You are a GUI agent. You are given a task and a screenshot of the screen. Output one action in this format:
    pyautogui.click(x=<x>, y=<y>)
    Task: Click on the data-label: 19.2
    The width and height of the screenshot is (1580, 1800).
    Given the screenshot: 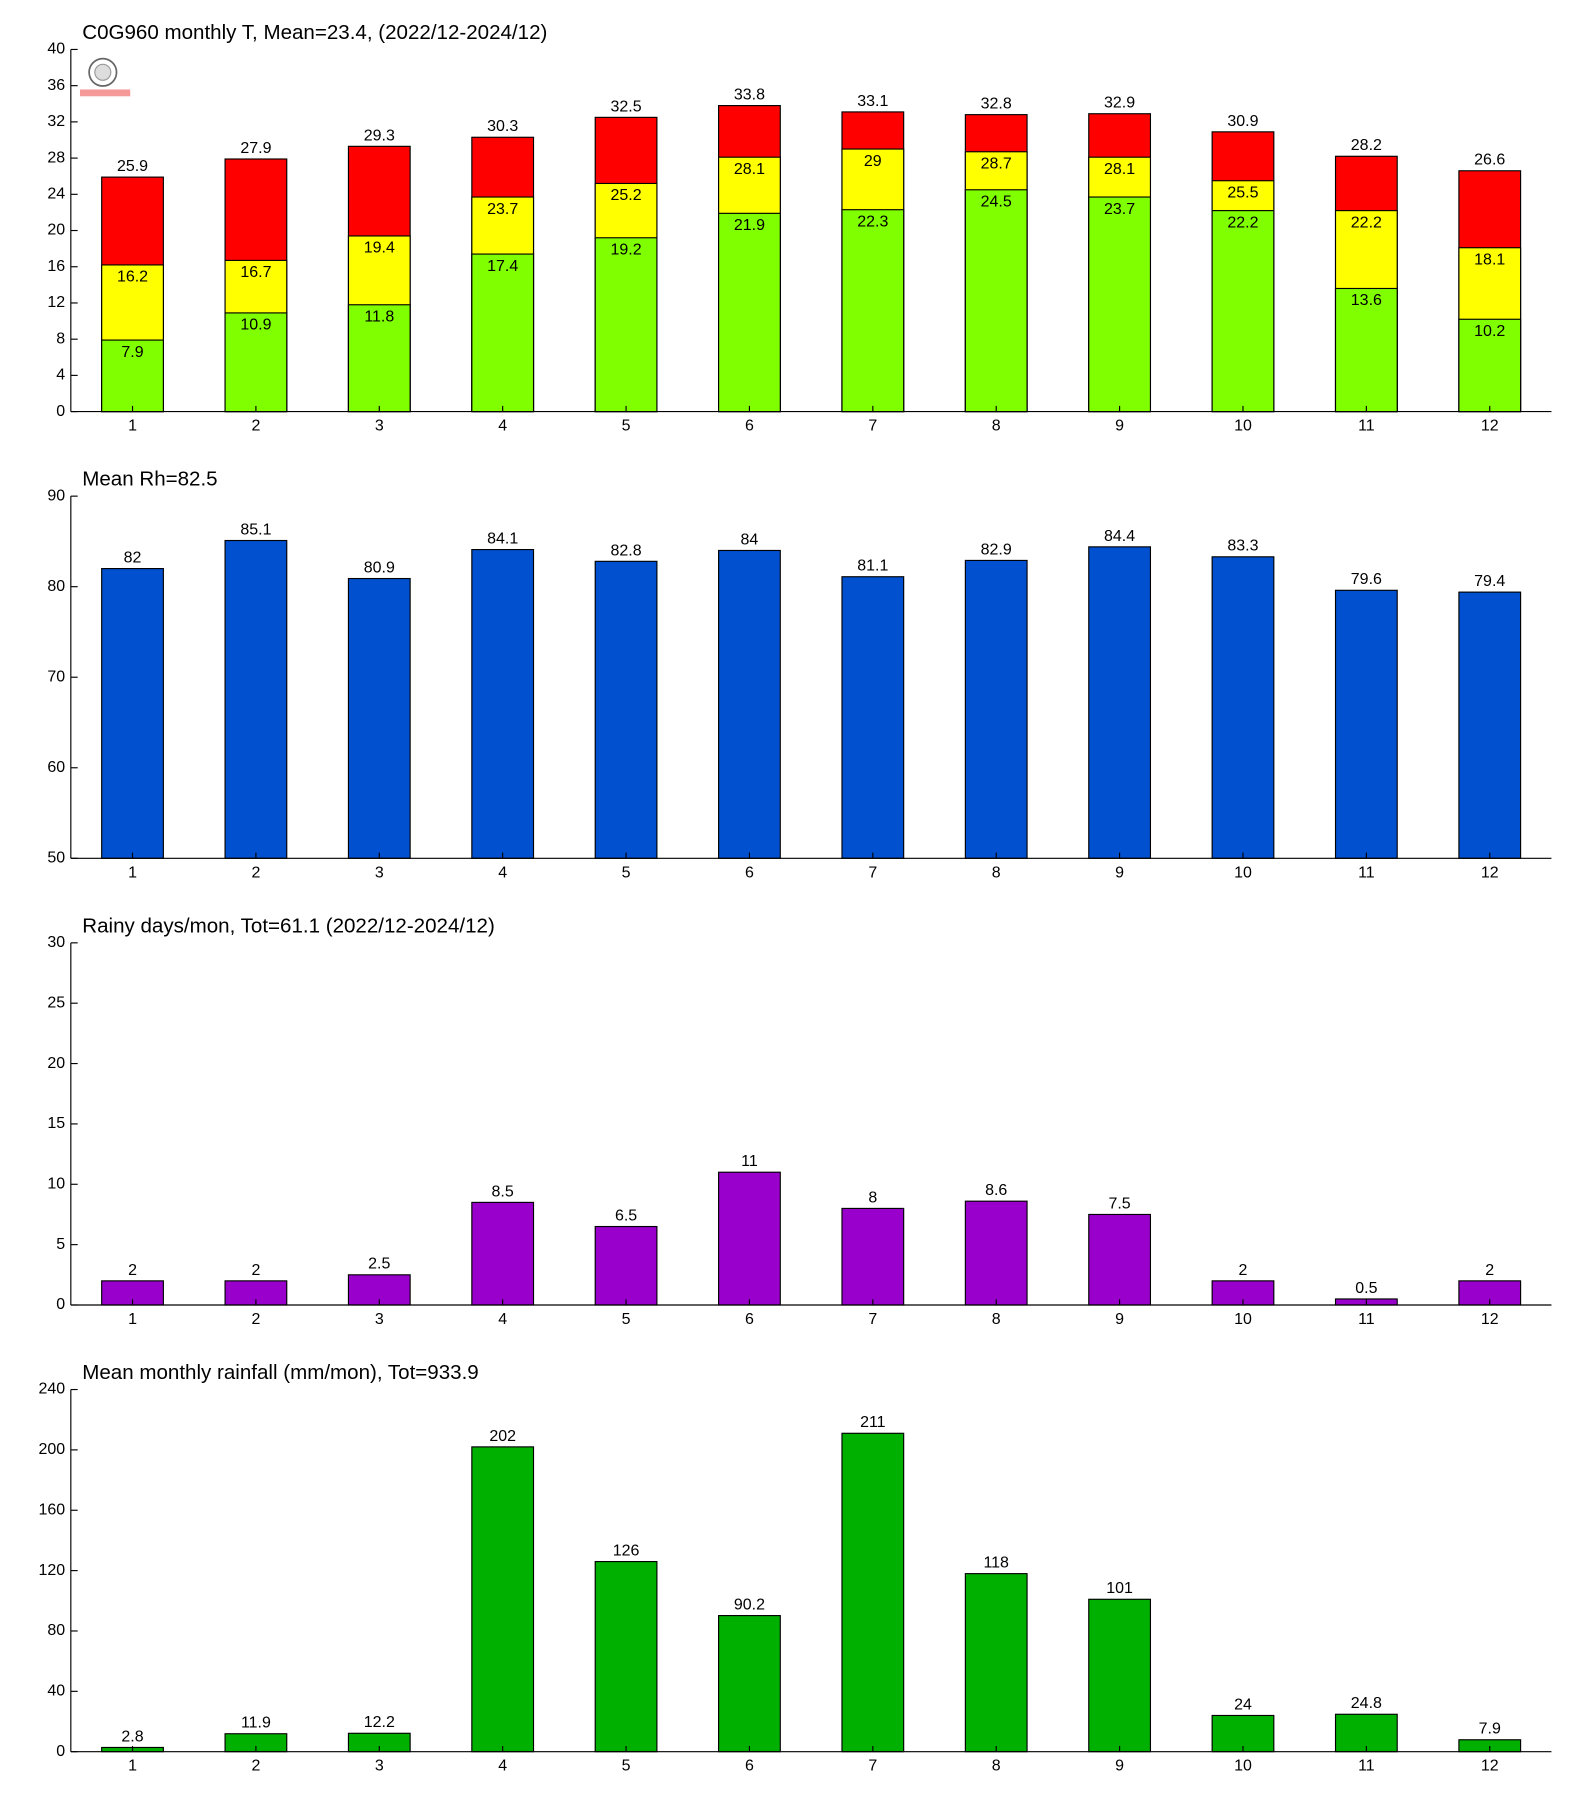 What is the action you would take?
    pyautogui.click(x=625, y=250)
    